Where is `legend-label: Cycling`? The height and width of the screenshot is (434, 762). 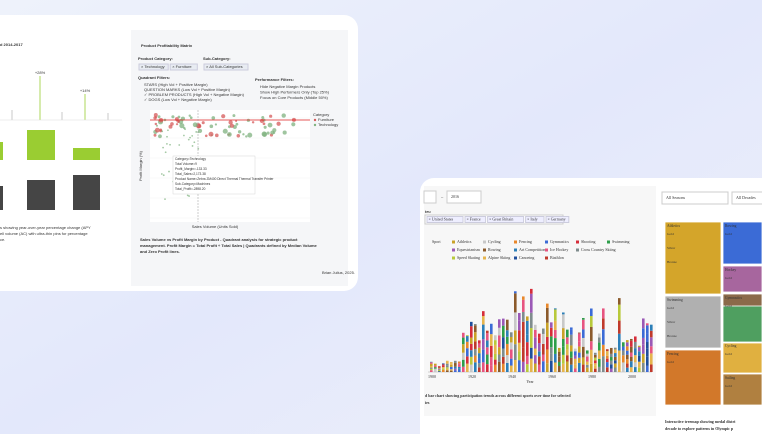
legend-label: Cycling is located at coordinates (494, 241).